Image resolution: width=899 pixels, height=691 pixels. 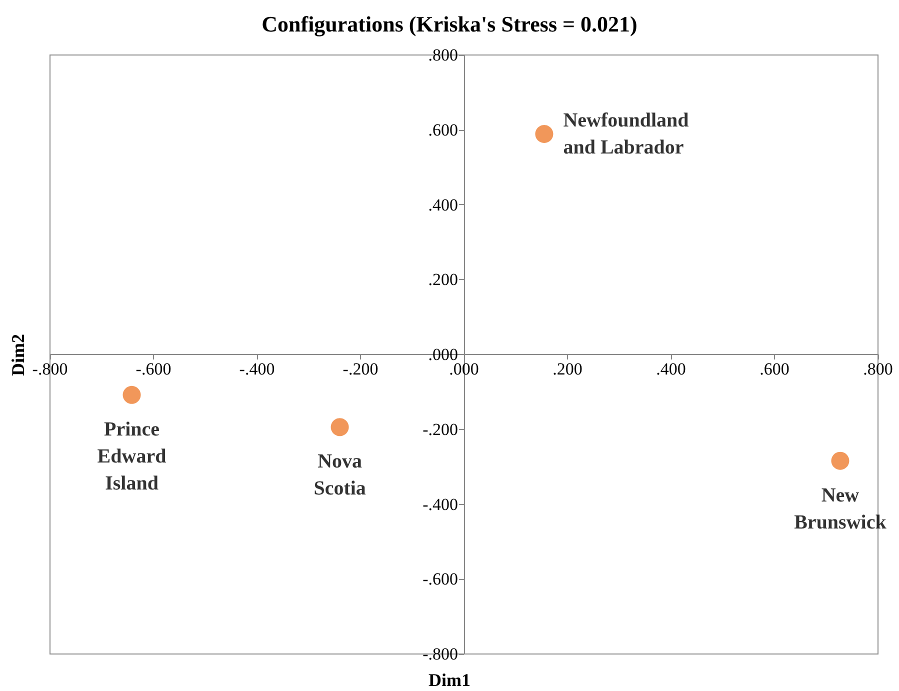 What do you see at coordinates (131, 456) in the screenshot?
I see `annotation: Prince Edward Island` at bounding box center [131, 456].